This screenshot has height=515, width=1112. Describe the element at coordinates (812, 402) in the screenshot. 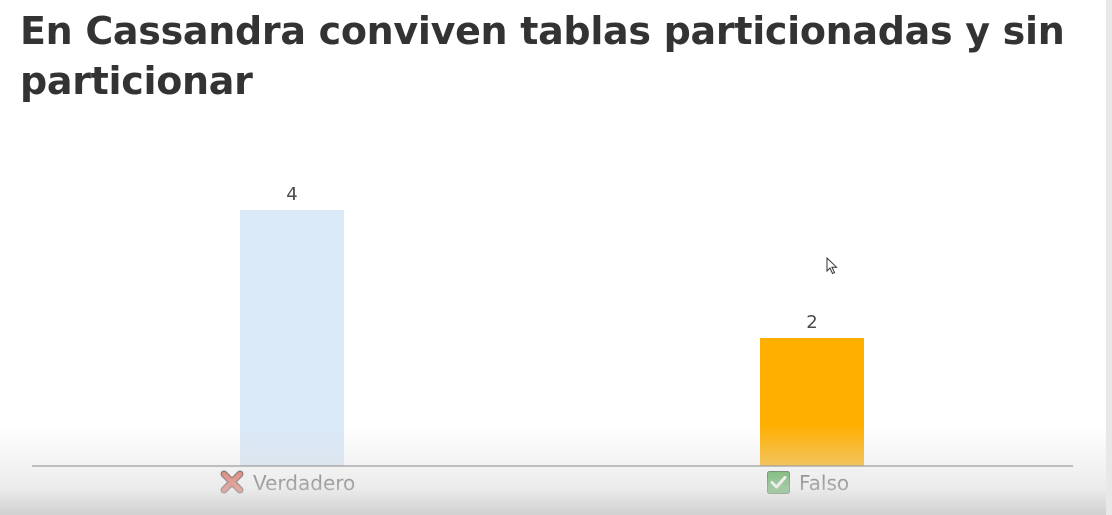

I see `bar-falso` at that location.